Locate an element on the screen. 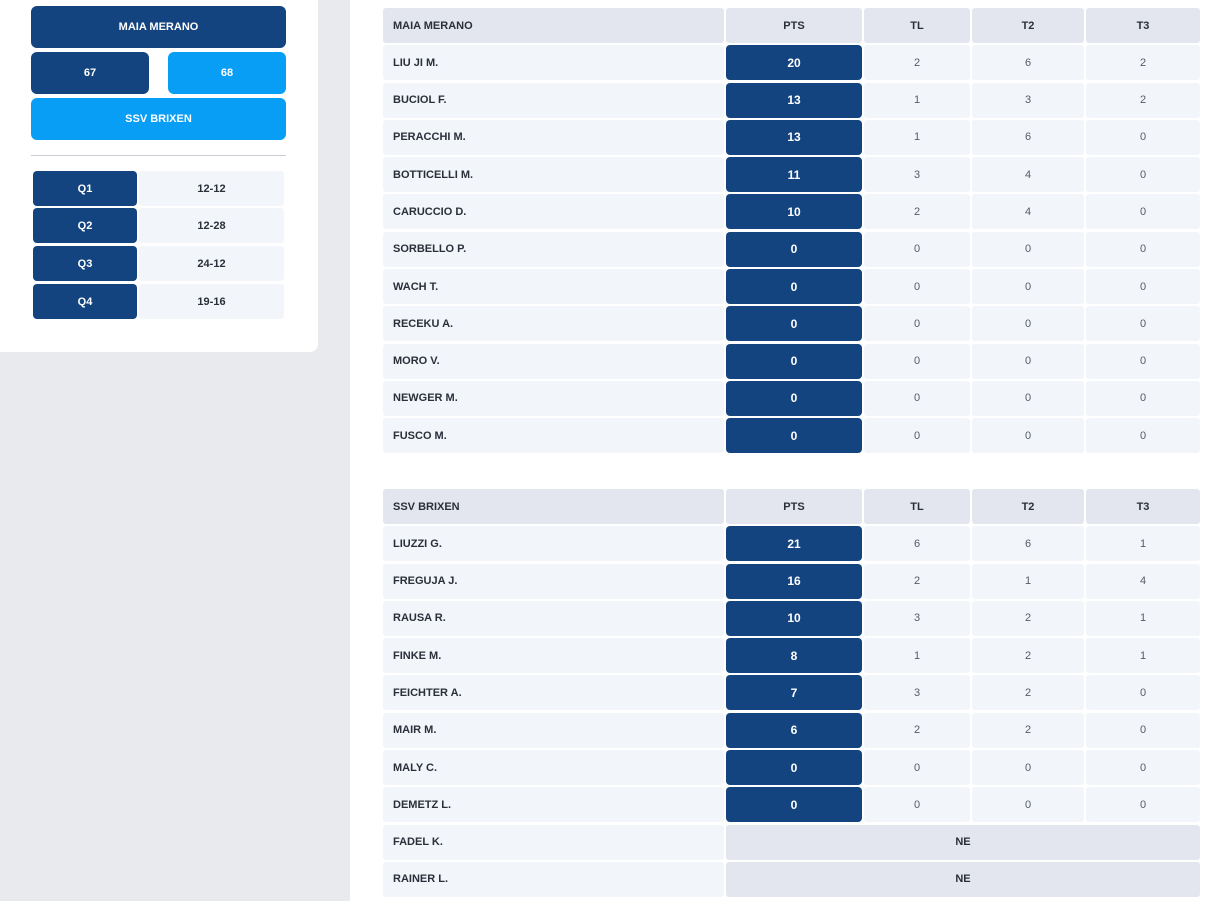  table-row: LIU JI M. 20 2 6 2 is located at coordinates (791, 63).